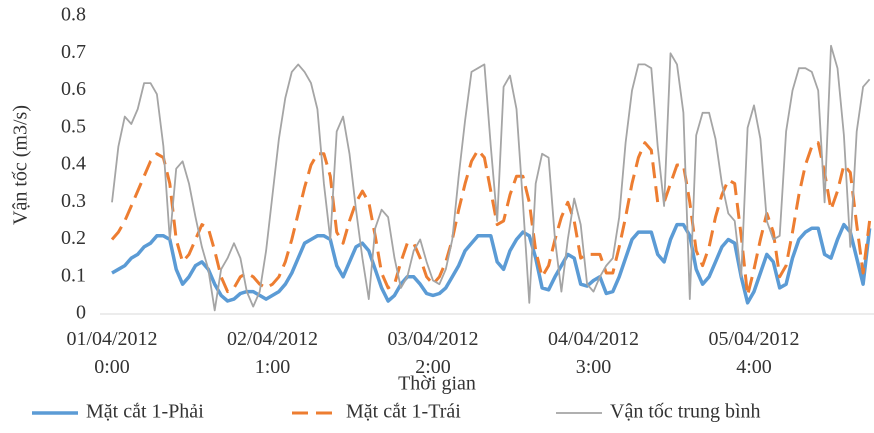  I want to click on y-tick-label: 0.3, so click(73, 201).